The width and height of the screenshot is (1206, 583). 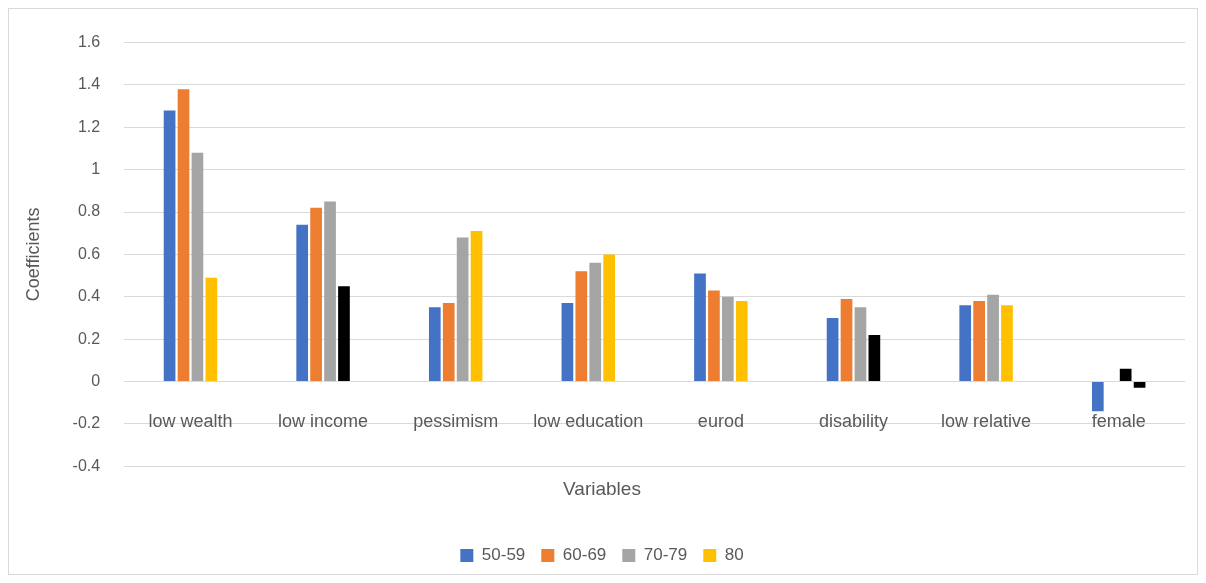 I want to click on y-tick-label: 0.4, so click(x=89, y=296).